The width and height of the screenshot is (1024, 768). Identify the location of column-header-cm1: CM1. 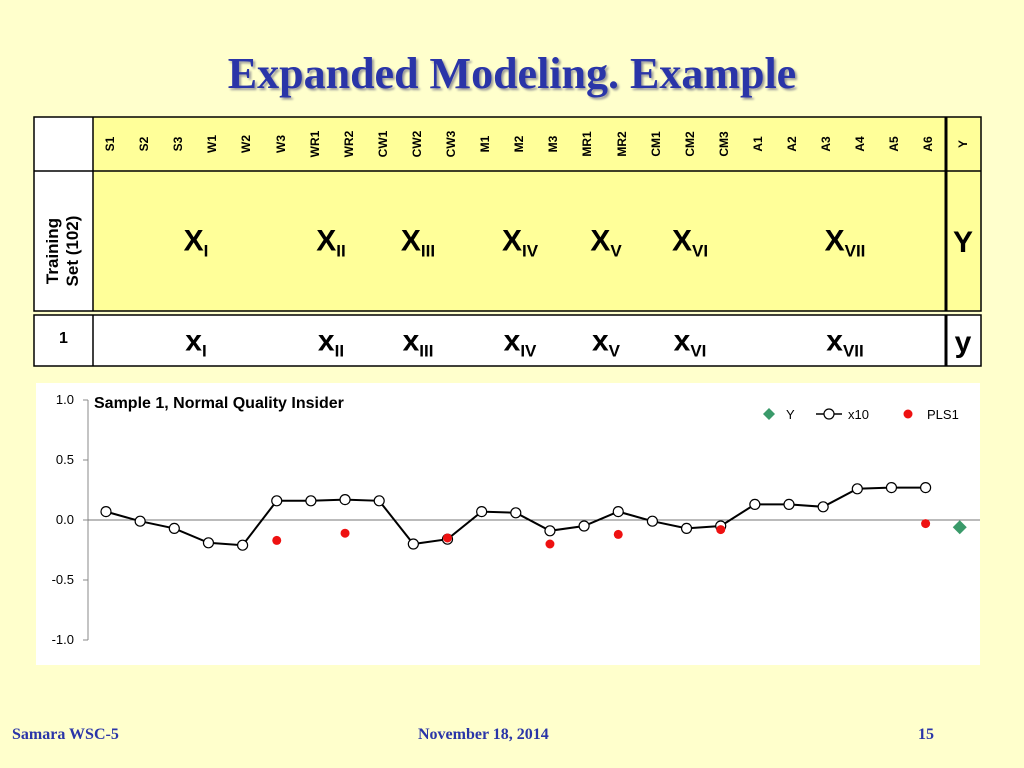
(655, 144).